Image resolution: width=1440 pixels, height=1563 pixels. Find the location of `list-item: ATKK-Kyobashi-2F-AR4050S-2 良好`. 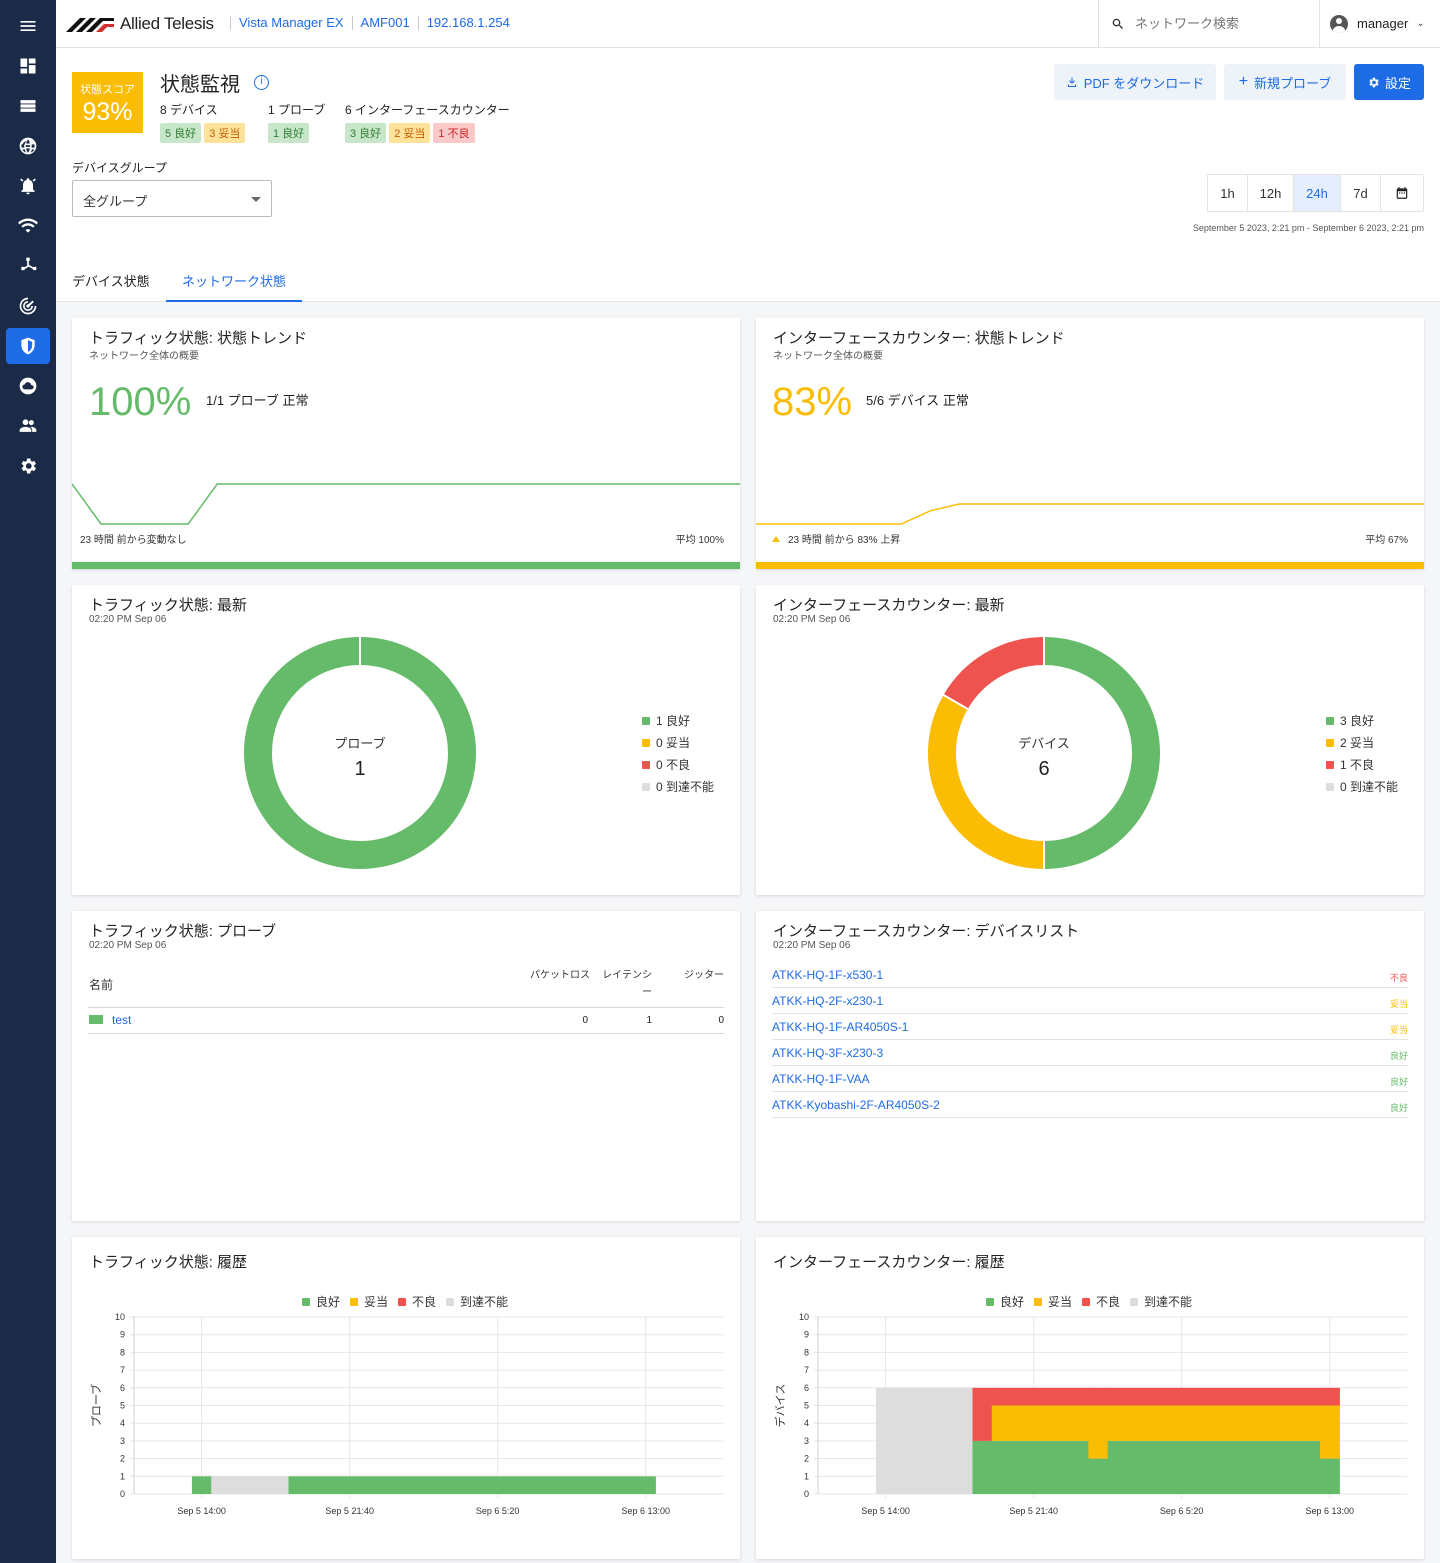

list-item: ATKK-Kyobashi-2F-AR4050S-2 良好 is located at coordinates (1090, 1105).